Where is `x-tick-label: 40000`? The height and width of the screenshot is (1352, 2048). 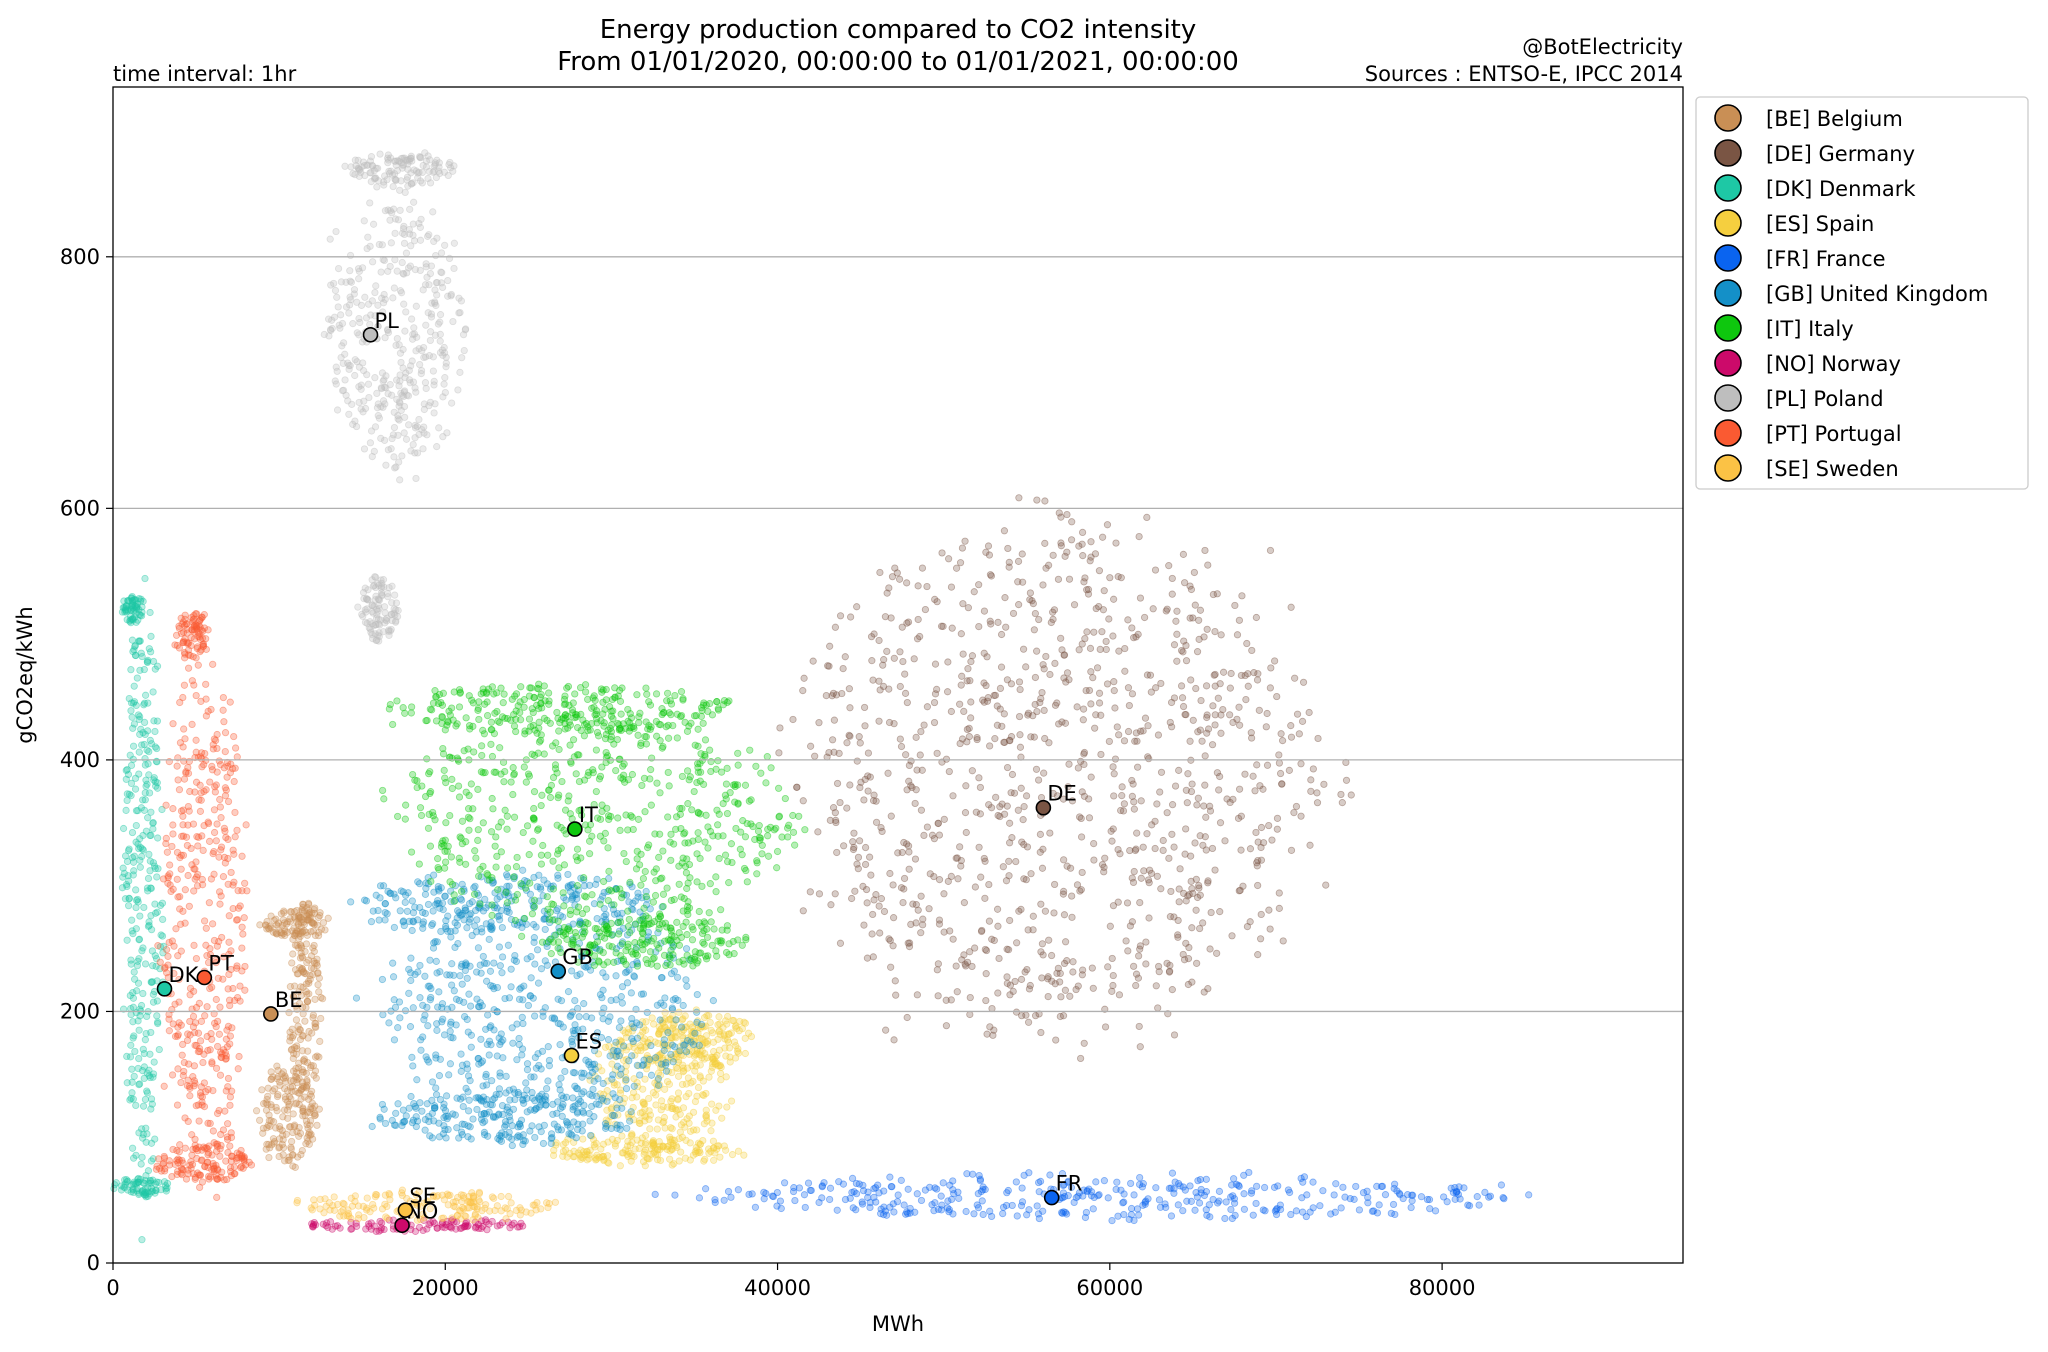 x-tick-label: 40000 is located at coordinates (777, 1288).